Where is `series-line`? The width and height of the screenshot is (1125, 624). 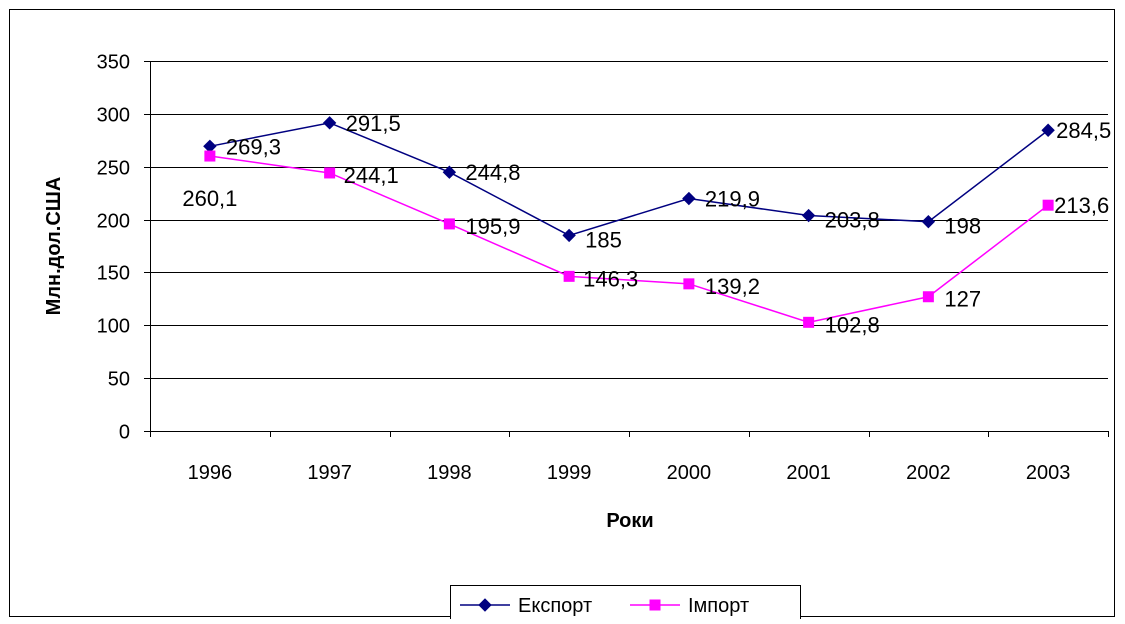 series-line is located at coordinates (629, 179).